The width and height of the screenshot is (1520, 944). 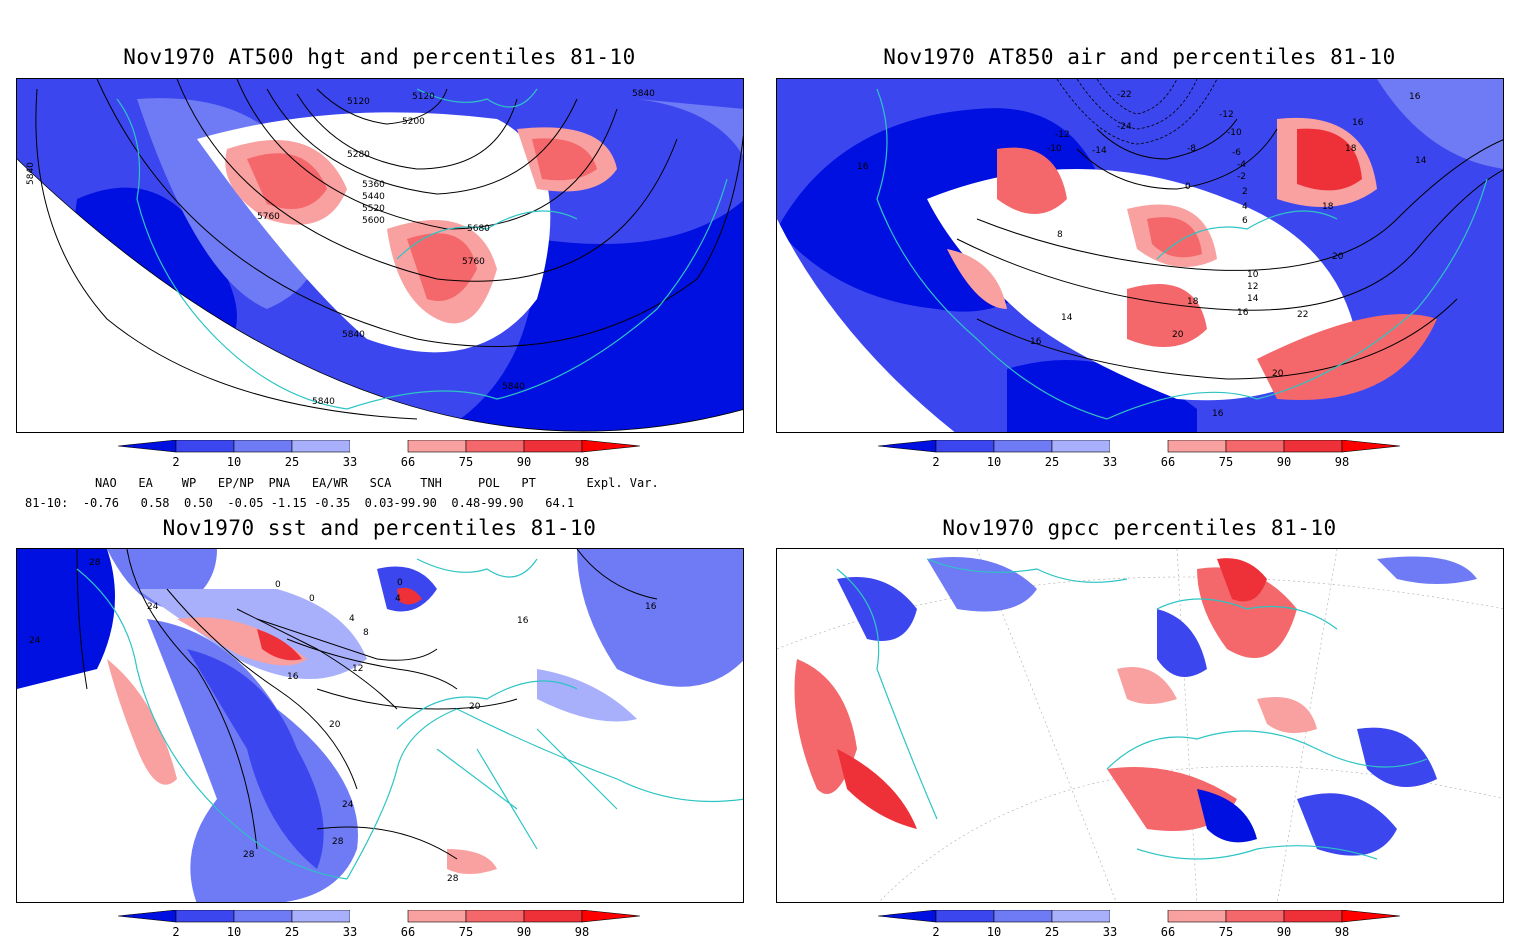 I want to click on svg-text: -14, so click(x=1099, y=151).